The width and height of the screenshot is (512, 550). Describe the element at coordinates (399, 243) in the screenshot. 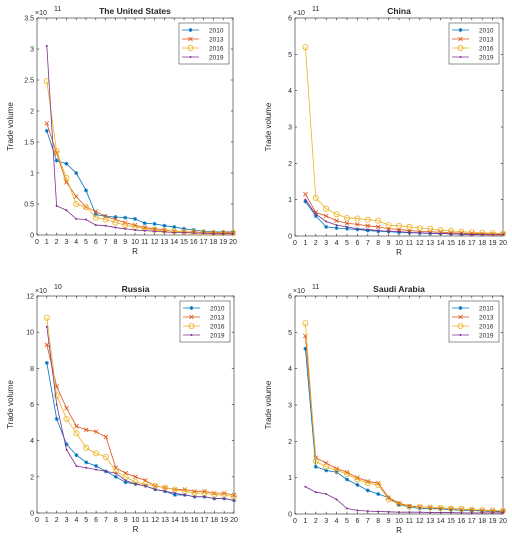

I see `x-tick-label: 10` at that location.